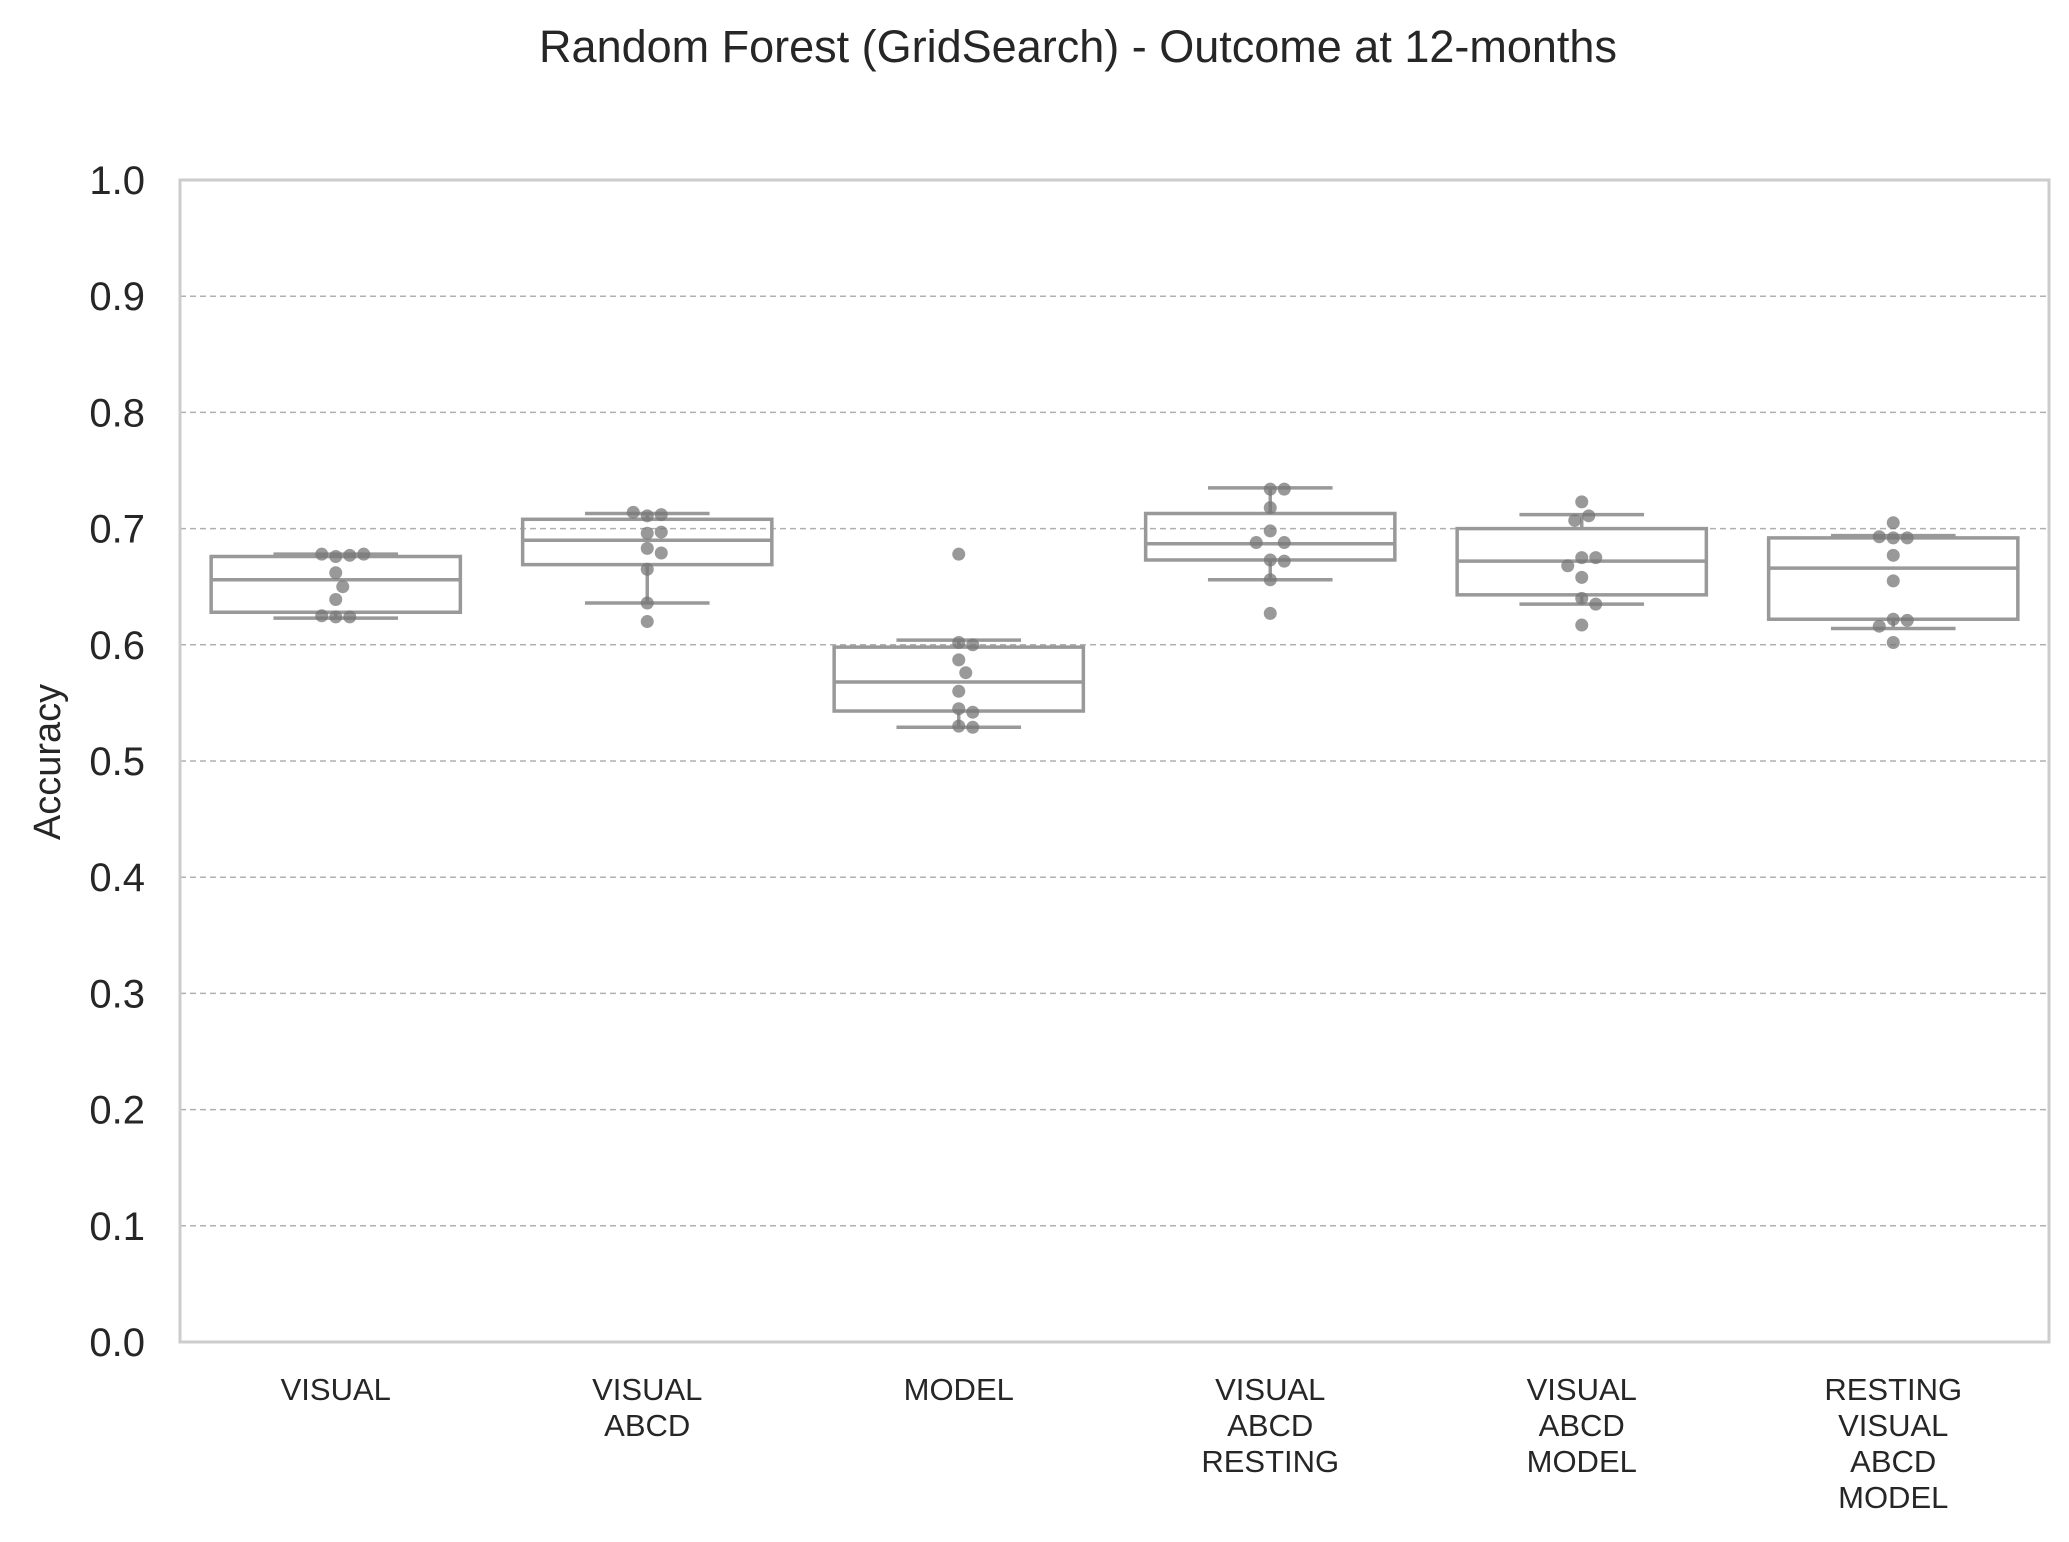 The image size is (2069, 1542). I want to click on box-group, so click(336, 586).